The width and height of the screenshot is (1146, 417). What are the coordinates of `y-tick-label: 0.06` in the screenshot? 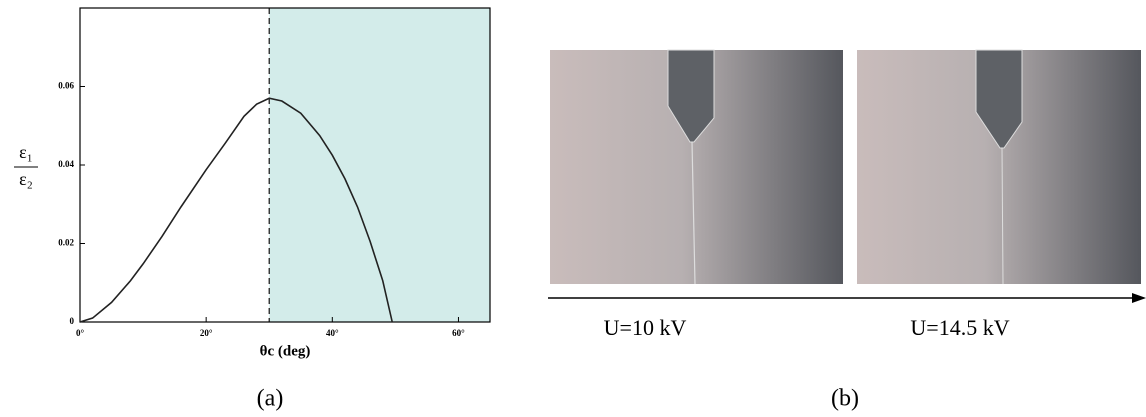 It's located at (66, 86).